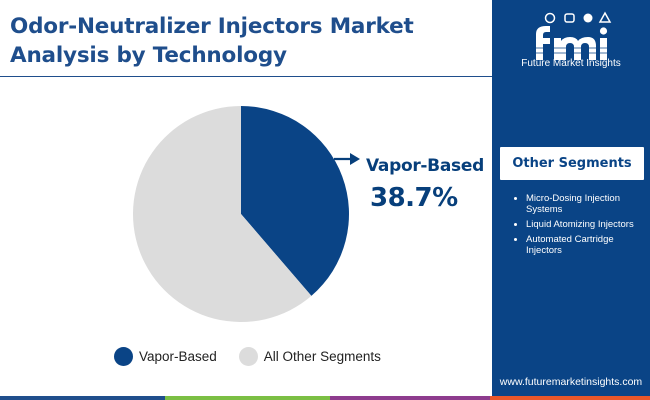 The height and width of the screenshot is (400, 650). Describe the element at coordinates (571, 63) in the screenshot. I see `brand-name: Future Market Insights` at that location.